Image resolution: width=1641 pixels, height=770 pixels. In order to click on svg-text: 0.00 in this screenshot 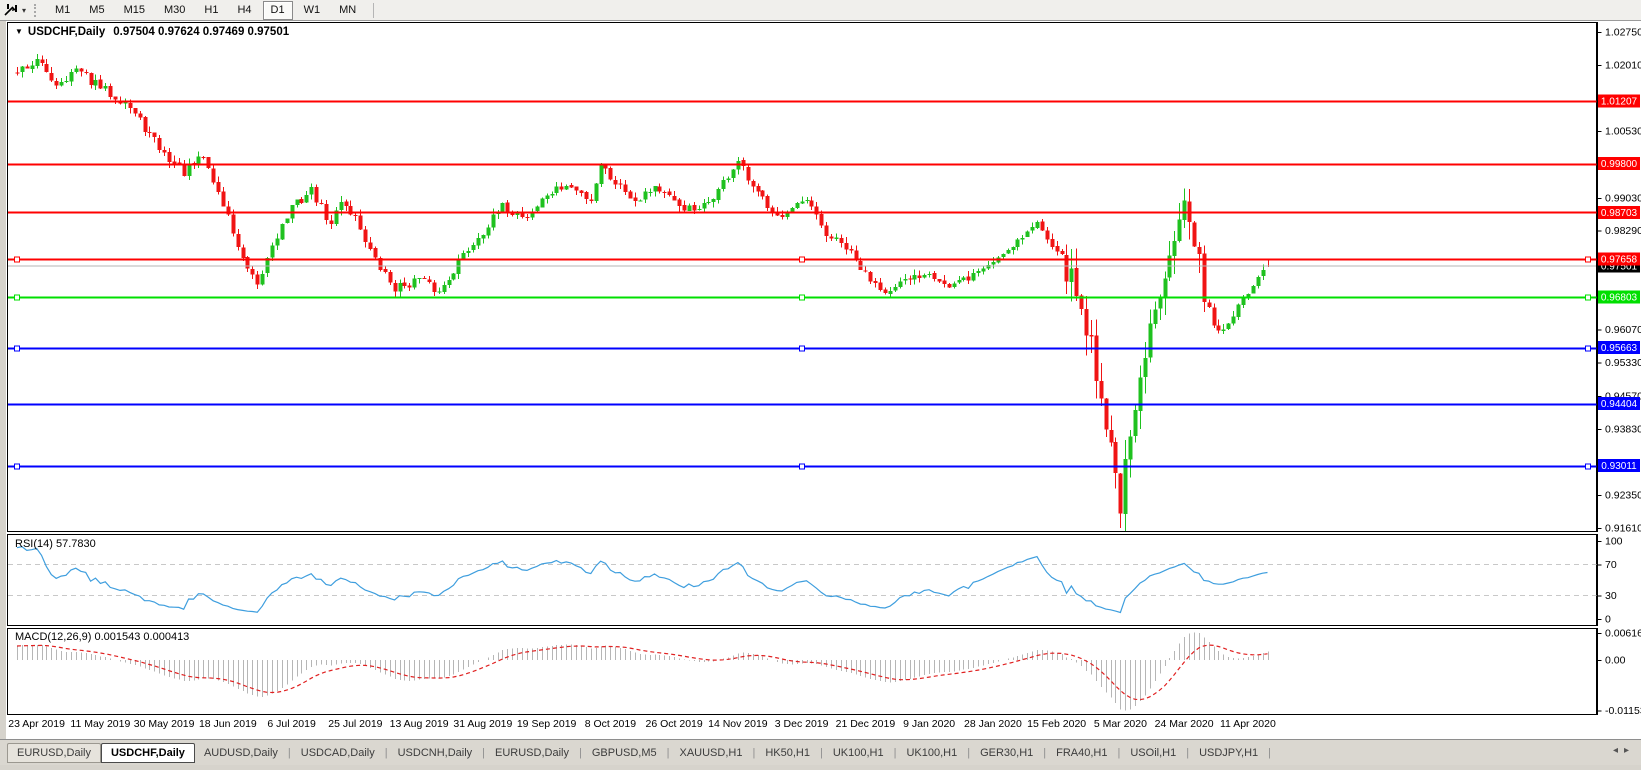, I will do `click(1615, 661)`.